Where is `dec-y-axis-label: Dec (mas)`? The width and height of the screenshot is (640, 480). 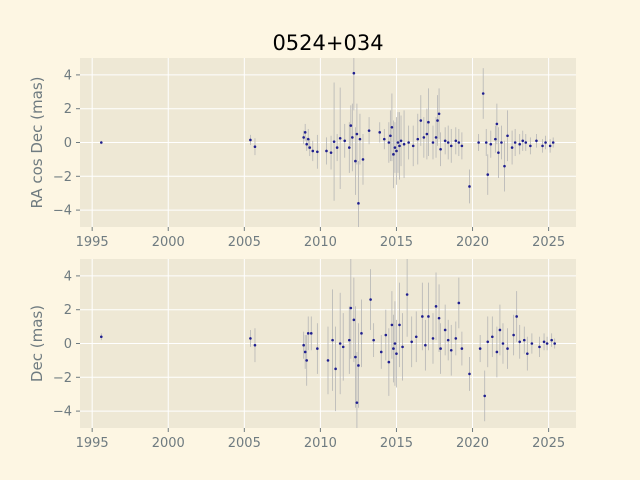 dec-y-axis-label: Dec (mas) is located at coordinates (37, 343).